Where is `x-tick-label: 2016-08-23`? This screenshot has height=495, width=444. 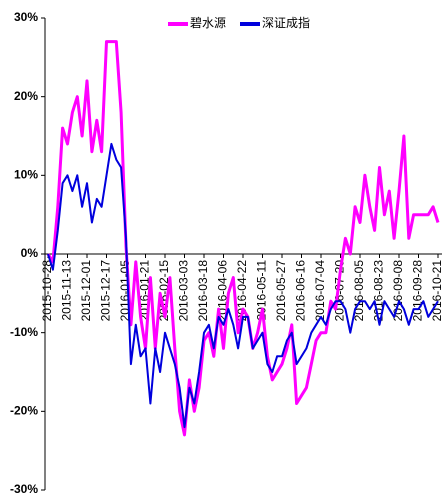
x-tick-label: 2016-08-23 is located at coordinates (379, 291).